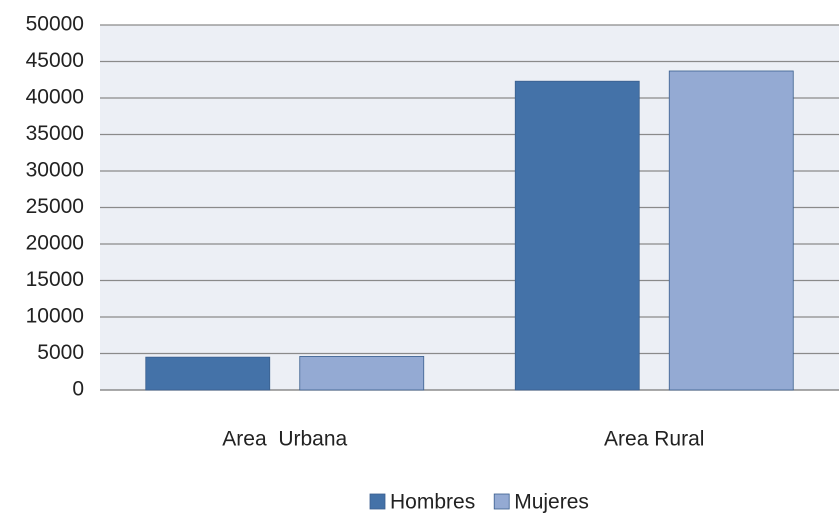 The width and height of the screenshot is (839, 519). I want to click on y-tick-label: 50000, so click(55, 24).